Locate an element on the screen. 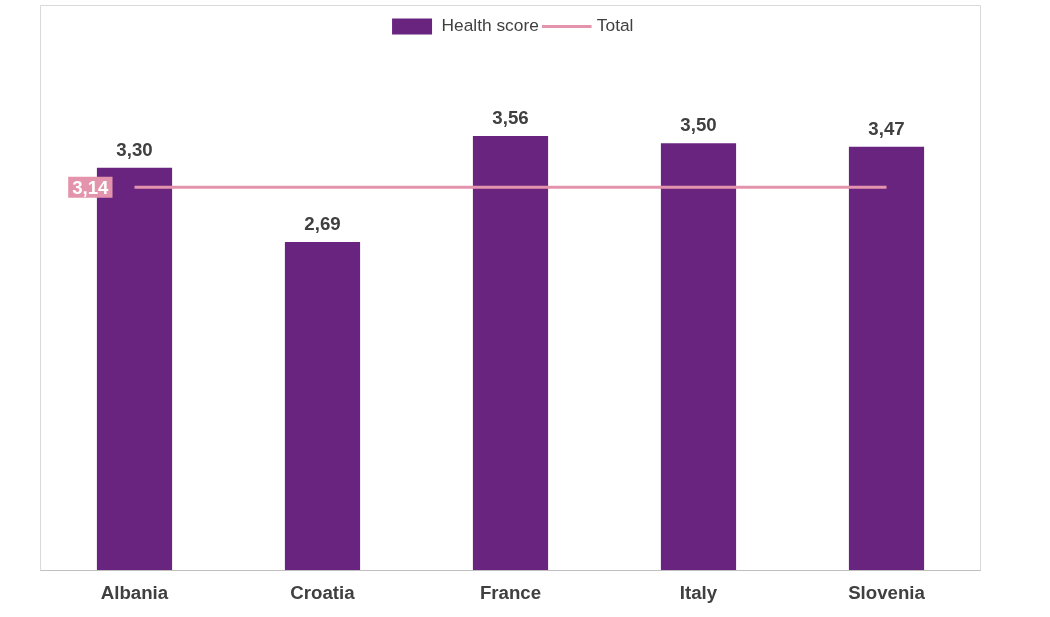  legend-label: Total is located at coordinates (615, 25).